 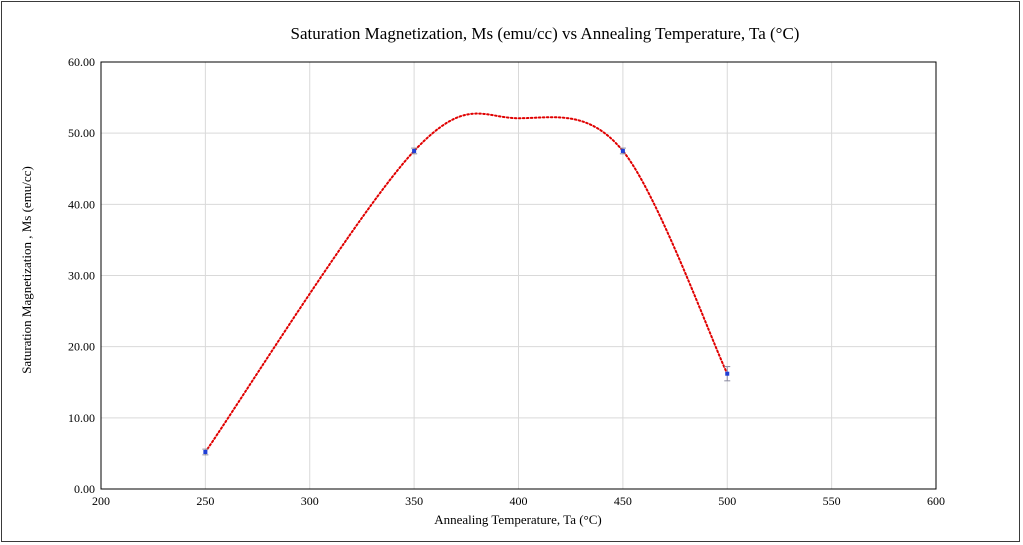 I want to click on x-tick-label: 250, so click(x=205, y=501).